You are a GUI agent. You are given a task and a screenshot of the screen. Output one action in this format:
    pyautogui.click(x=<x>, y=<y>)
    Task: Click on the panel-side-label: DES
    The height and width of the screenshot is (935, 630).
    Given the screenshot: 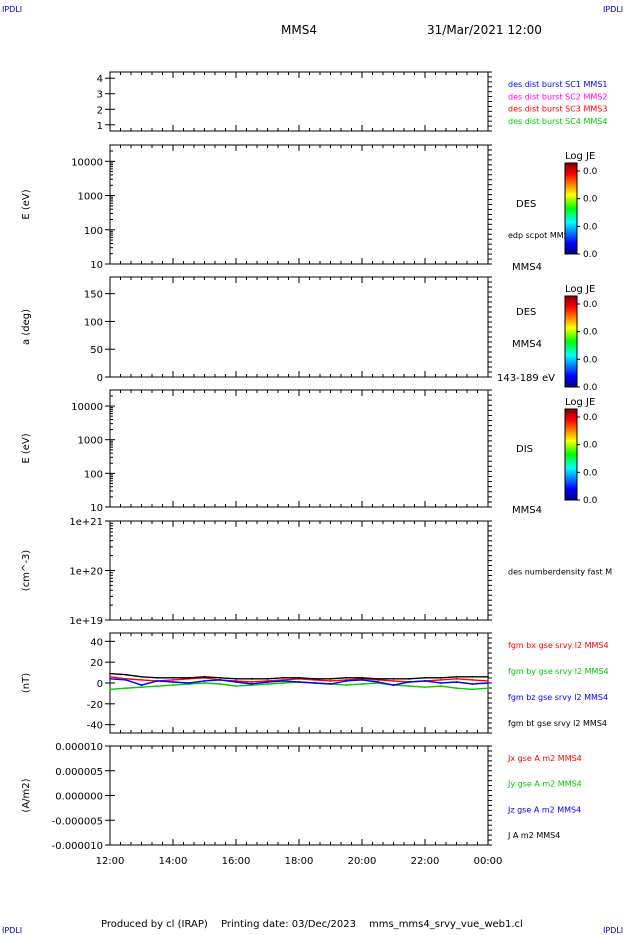 What is the action you would take?
    pyautogui.click(x=526, y=312)
    